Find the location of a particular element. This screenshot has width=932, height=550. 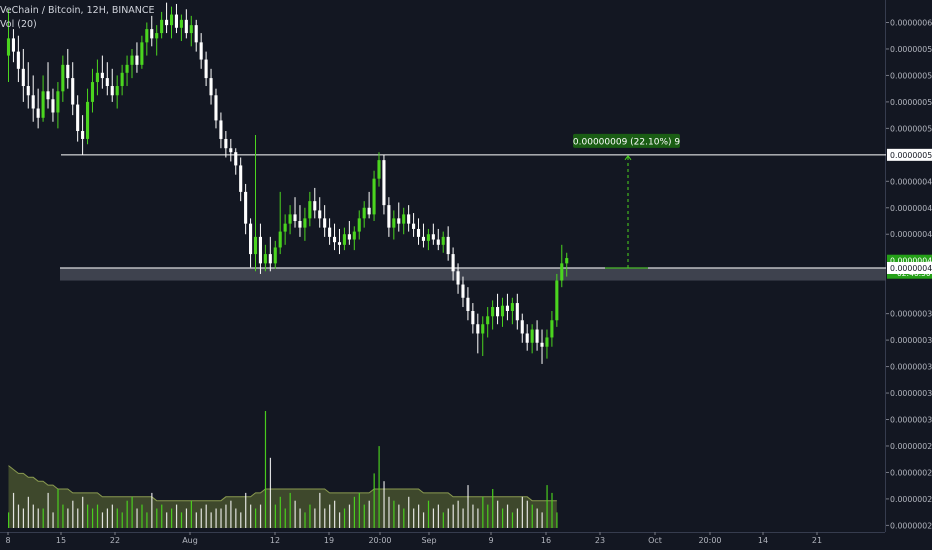

price-tick-label: 0.00000038 is located at coordinates (911, 314).